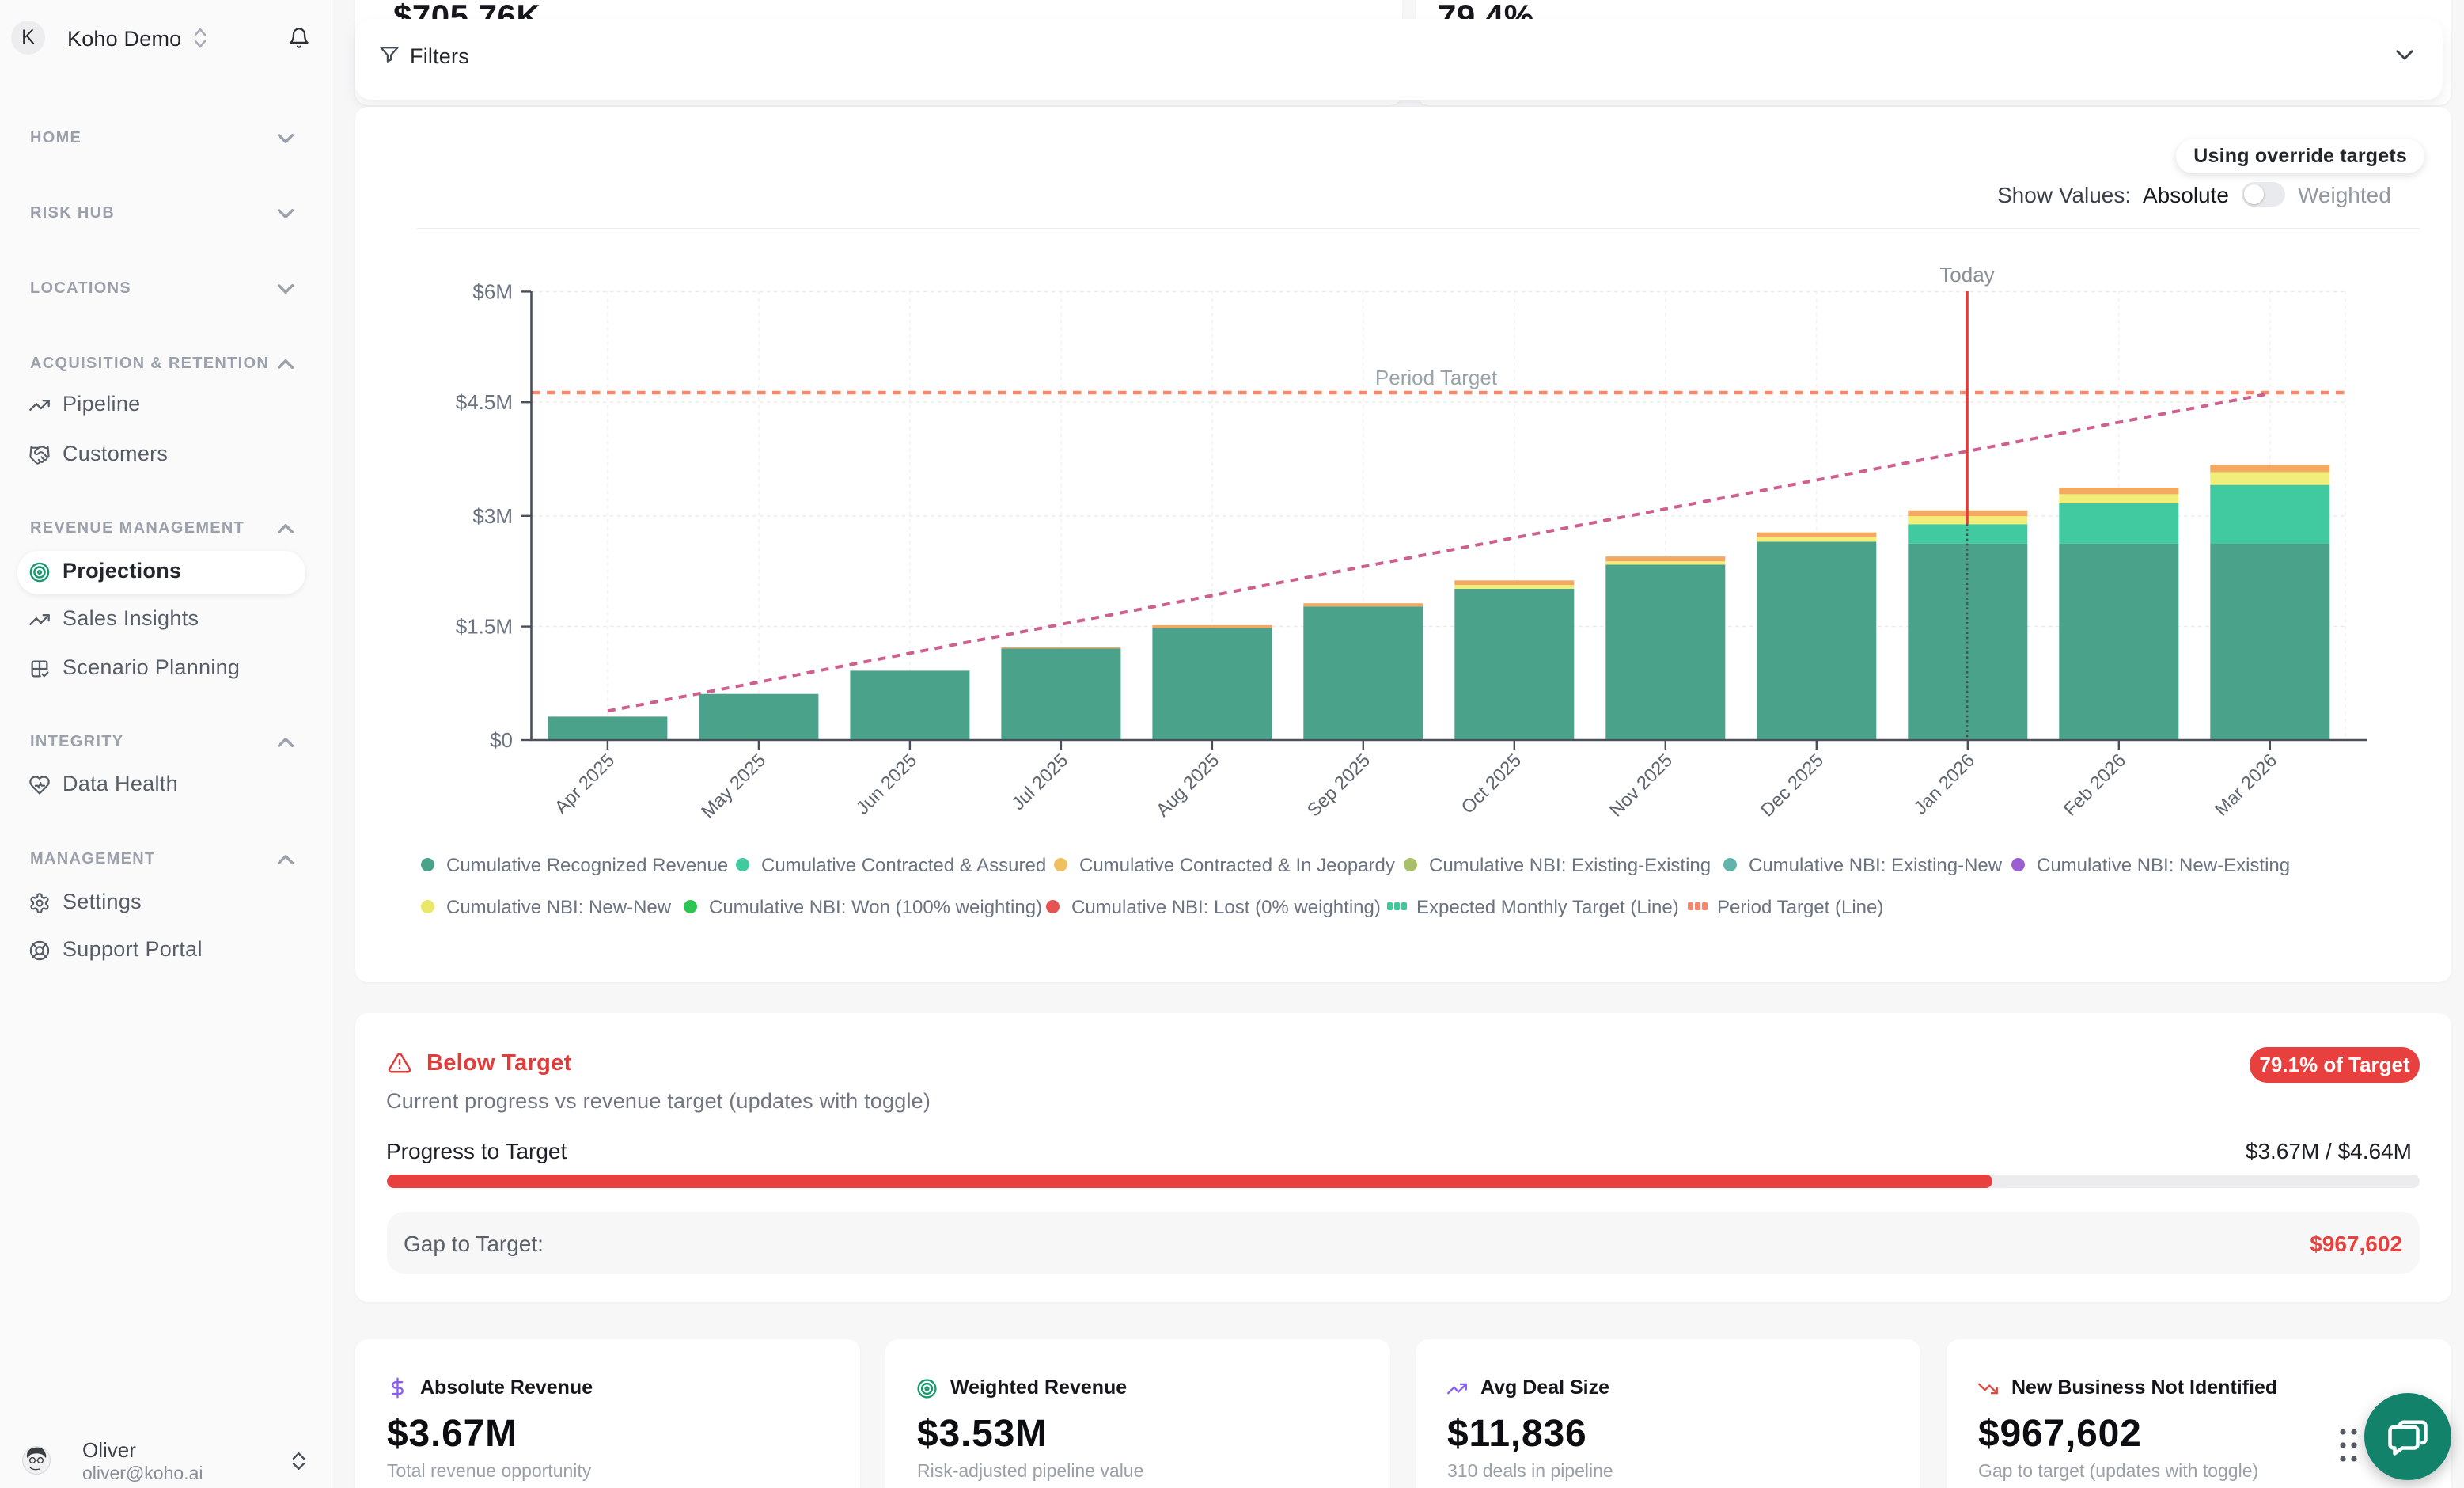 The width and height of the screenshot is (2464, 1488). I want to click on svg-text: Sep 2025, so click(1338, 785).